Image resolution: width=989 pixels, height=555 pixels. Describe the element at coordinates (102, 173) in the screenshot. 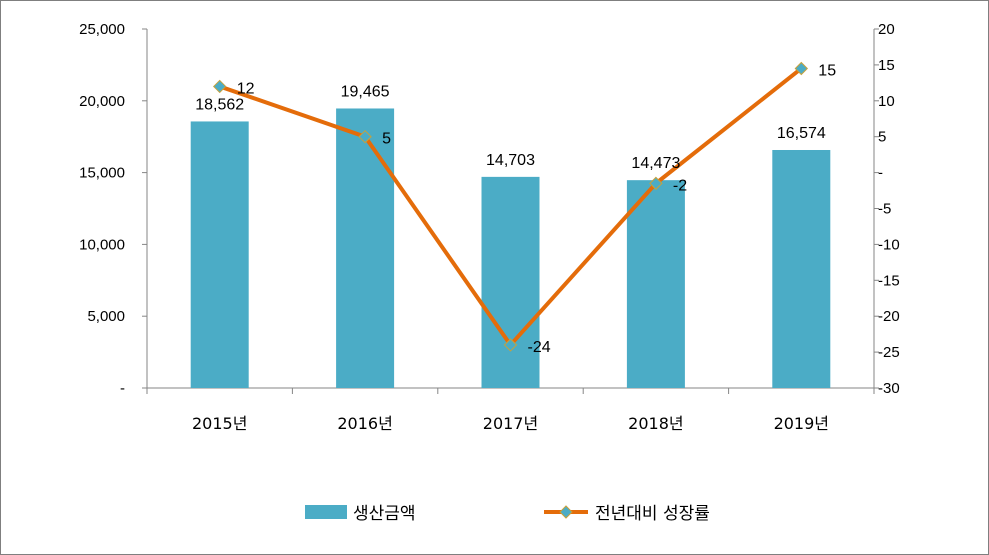

I see `left-axis-tick-label: 15,000` at that location.